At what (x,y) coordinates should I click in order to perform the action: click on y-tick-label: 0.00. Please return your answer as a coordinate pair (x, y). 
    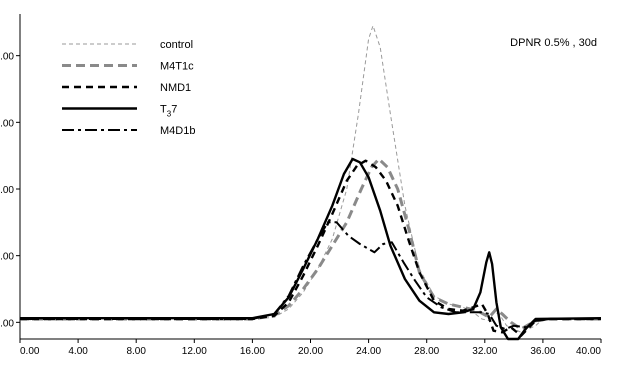
    Looking at the image, I should click on (7, 323).